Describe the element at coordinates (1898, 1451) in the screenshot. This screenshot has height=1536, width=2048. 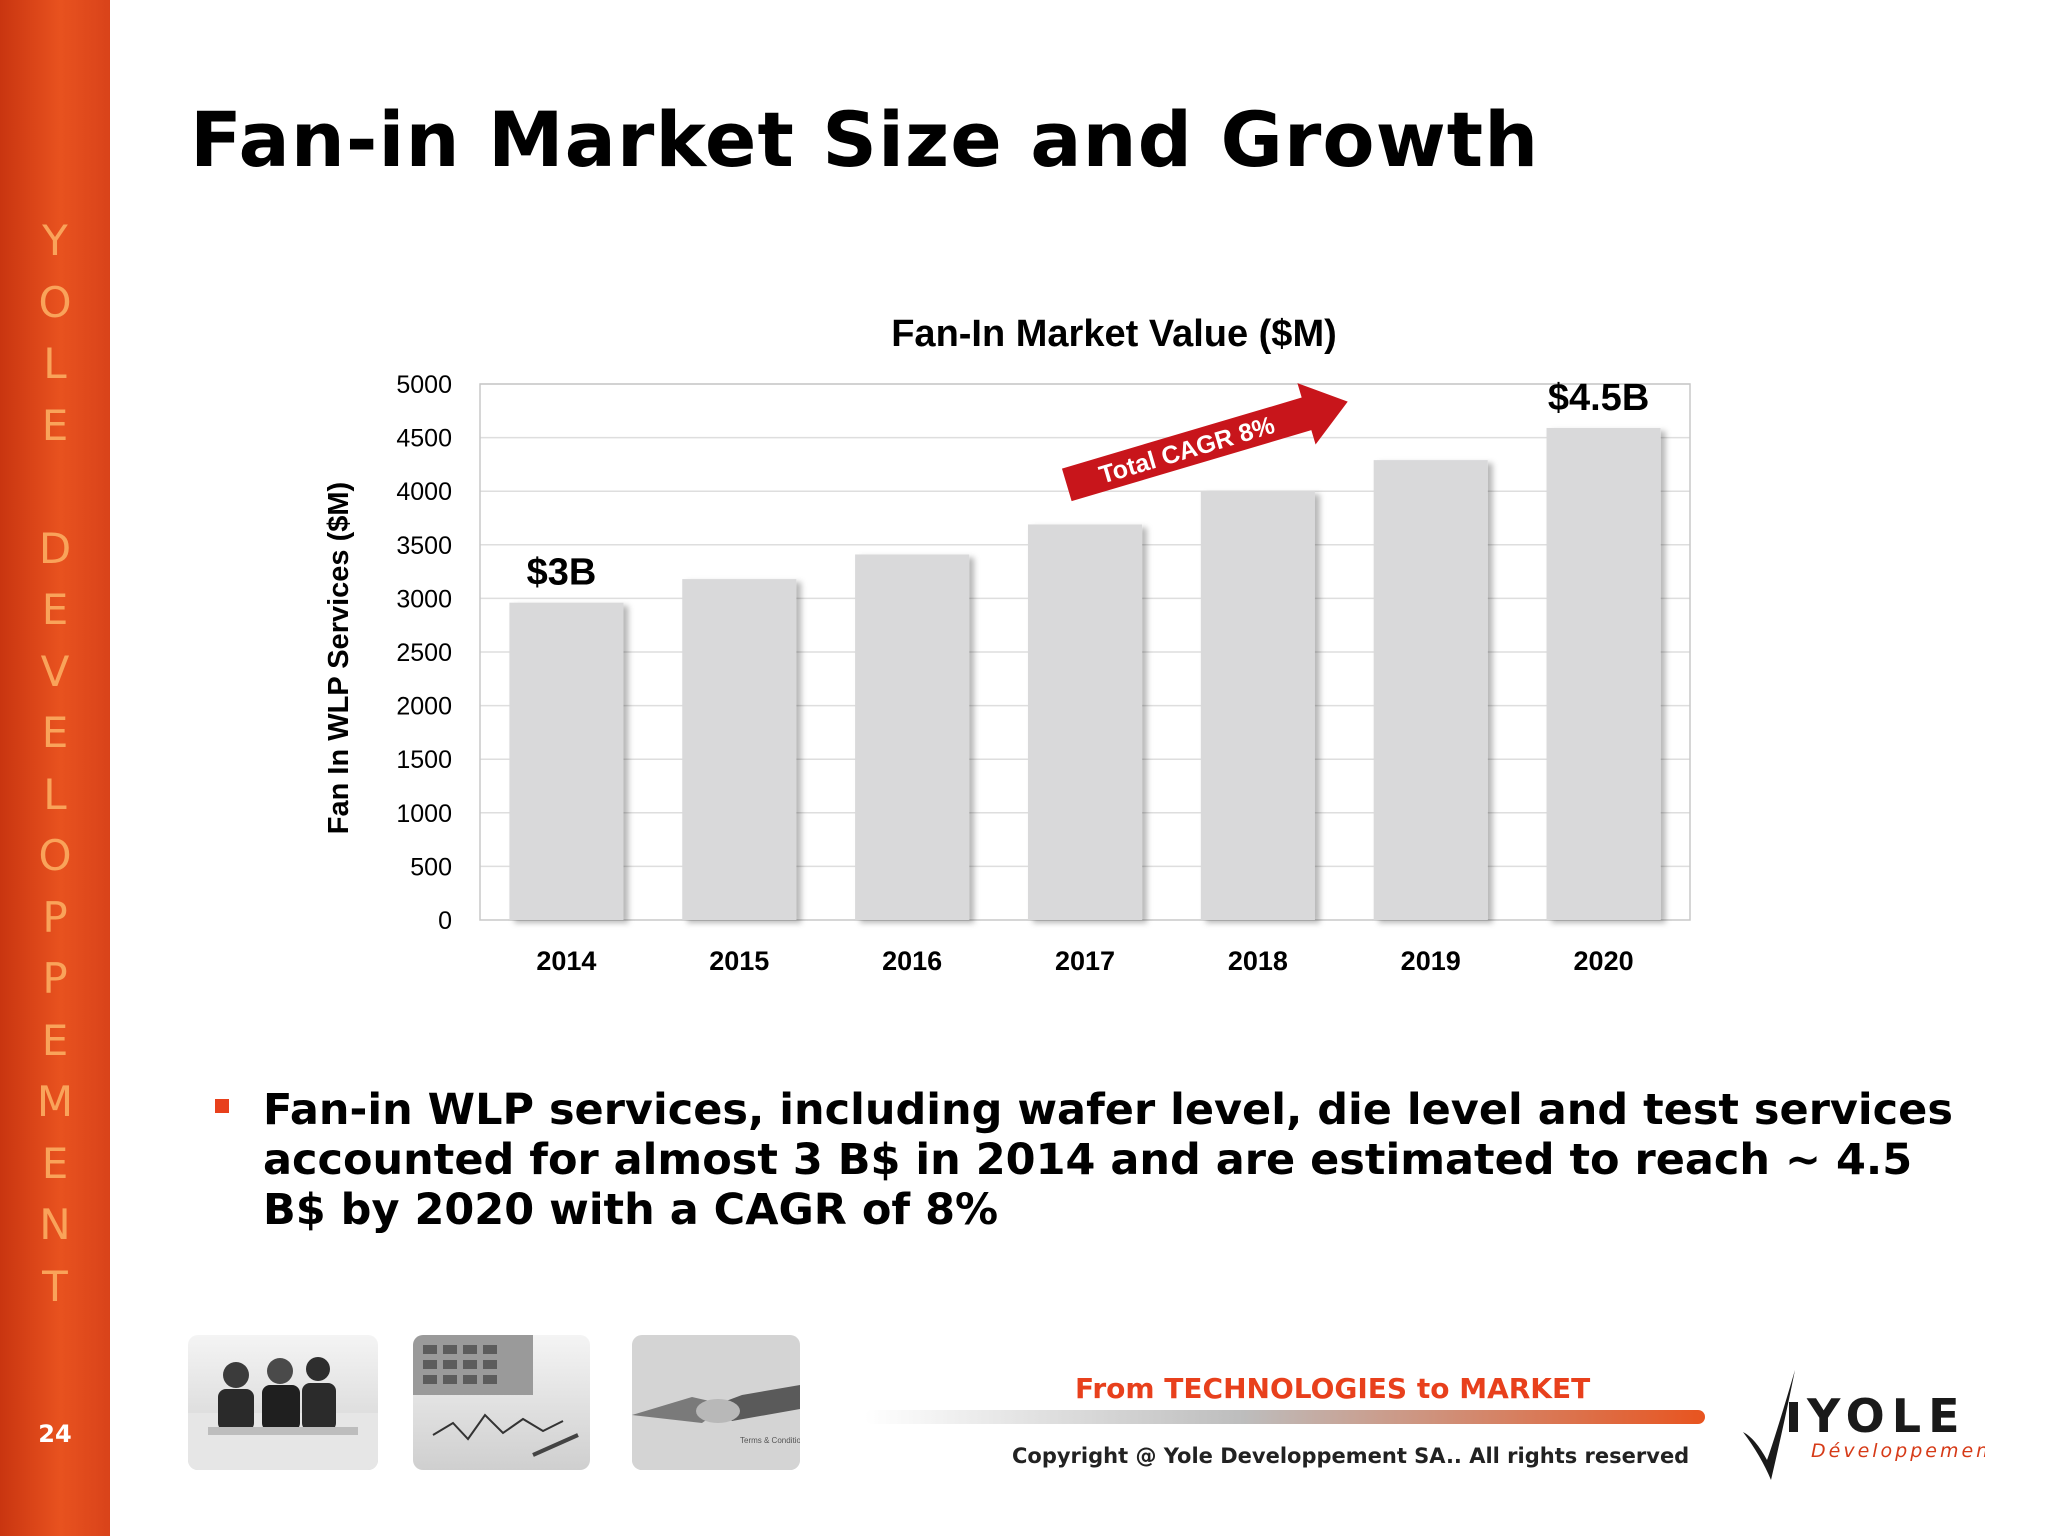
I see `yole-logo-subtext: Développement` at that location.